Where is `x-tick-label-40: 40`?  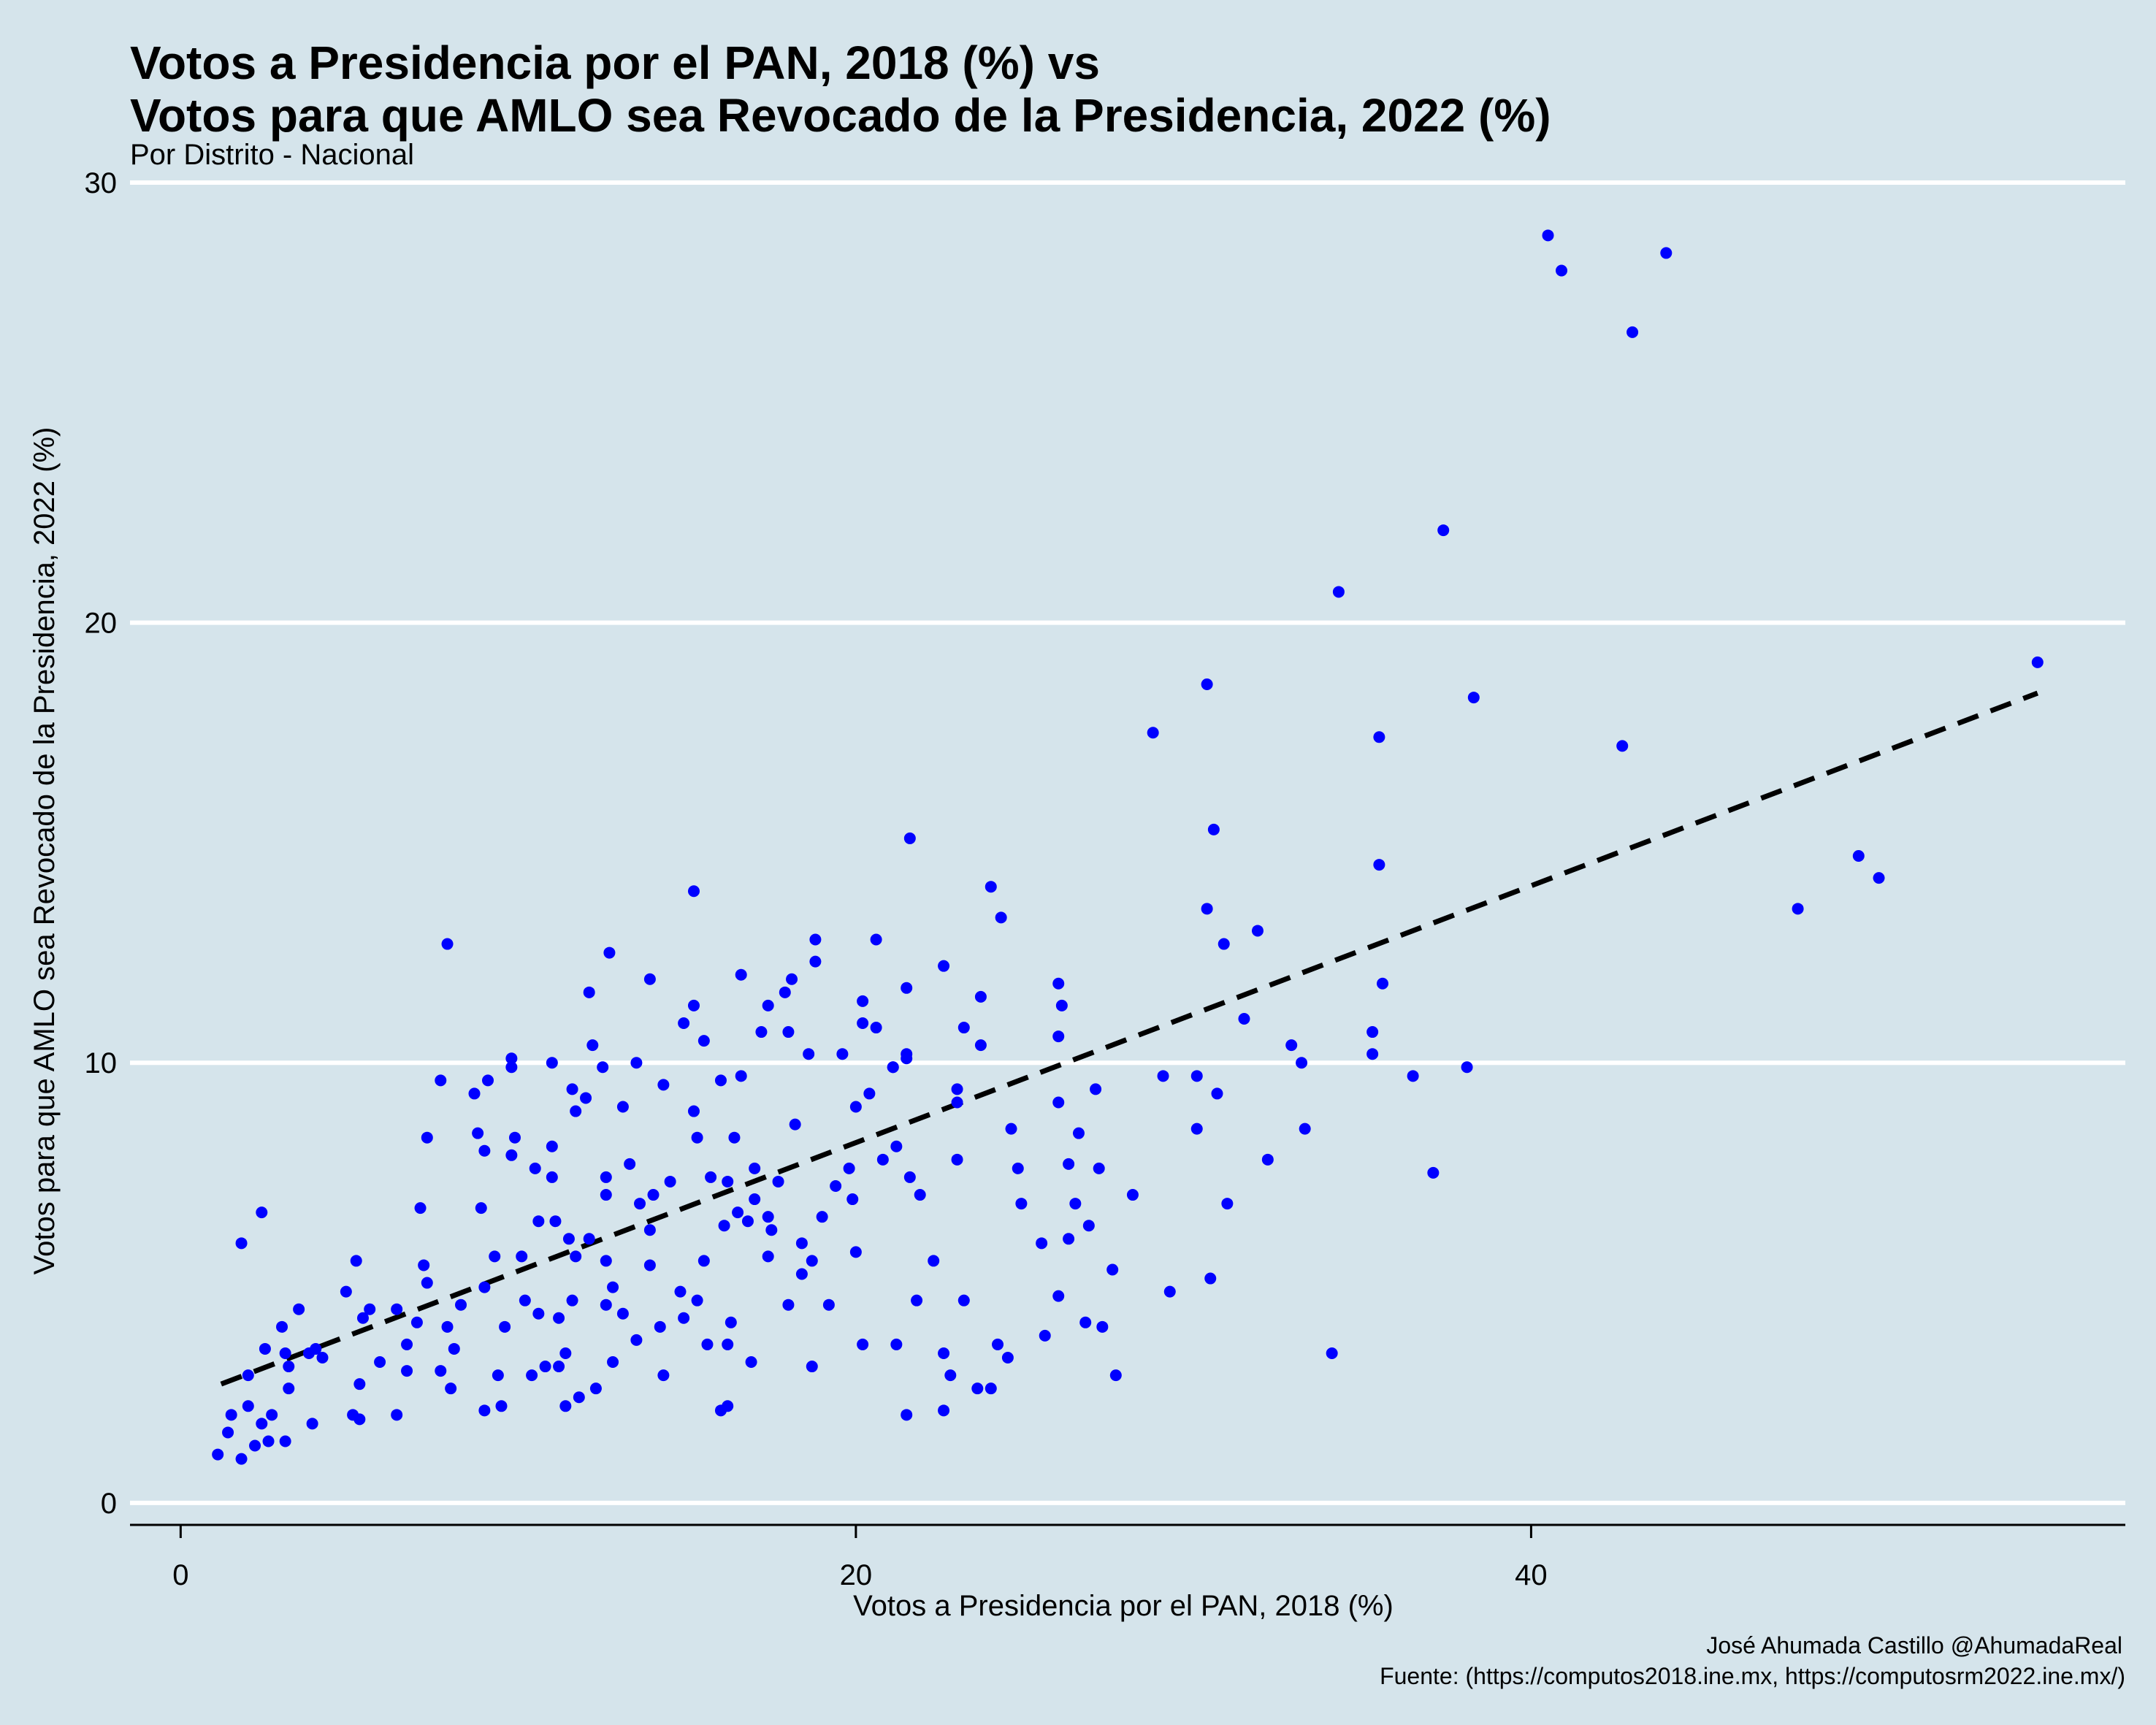 x-tick-label-40: 40 is located at coordinates (1532, 1575).